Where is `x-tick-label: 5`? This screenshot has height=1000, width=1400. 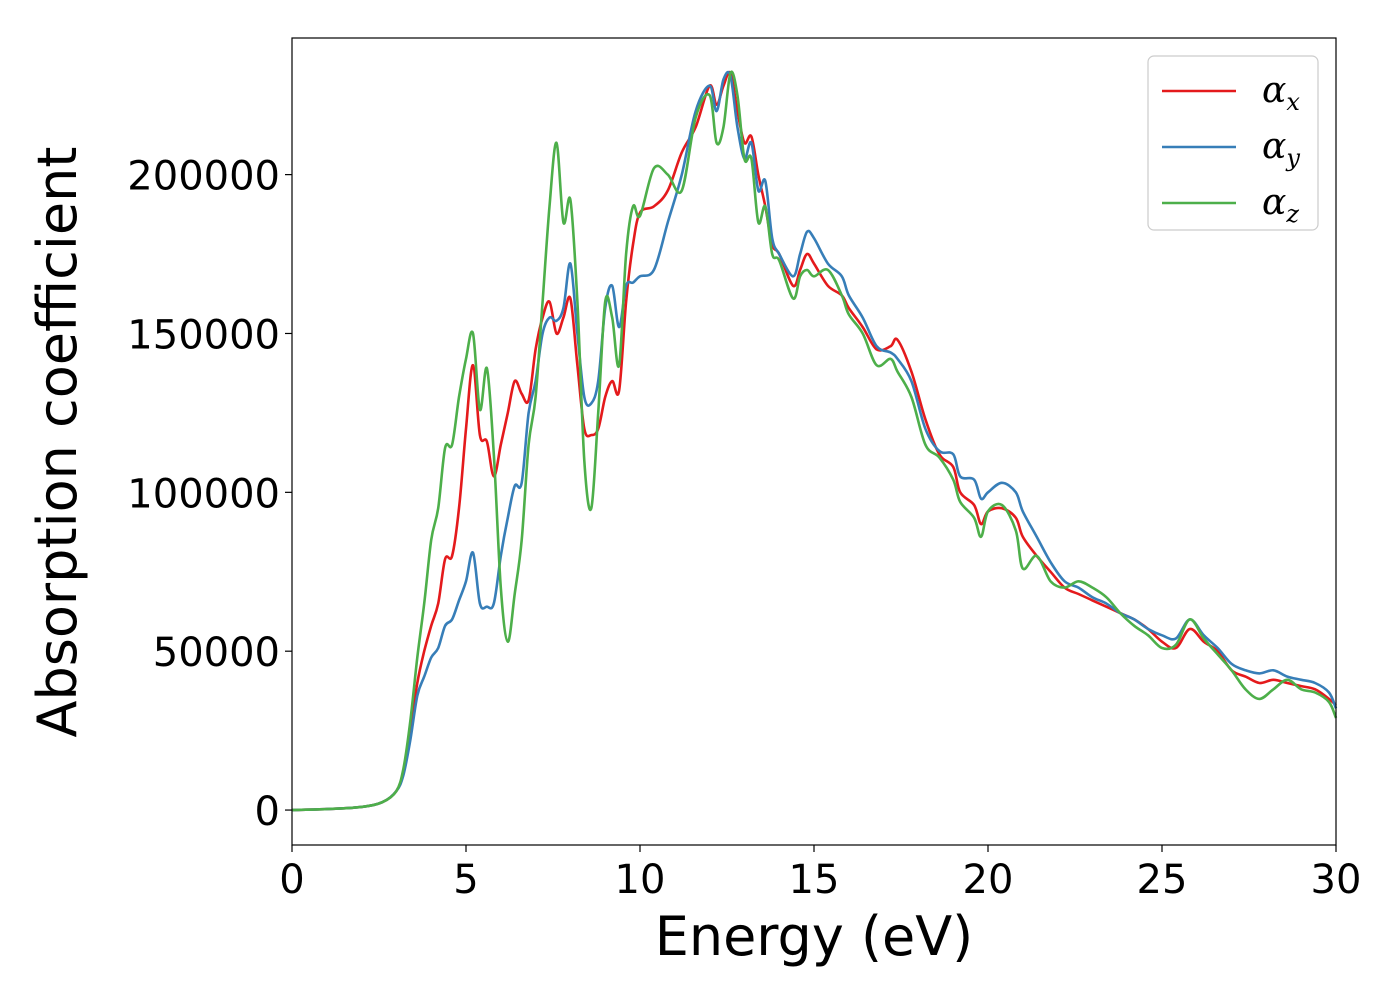 x-tick-label: 5 is located at coordinates (465, 880).